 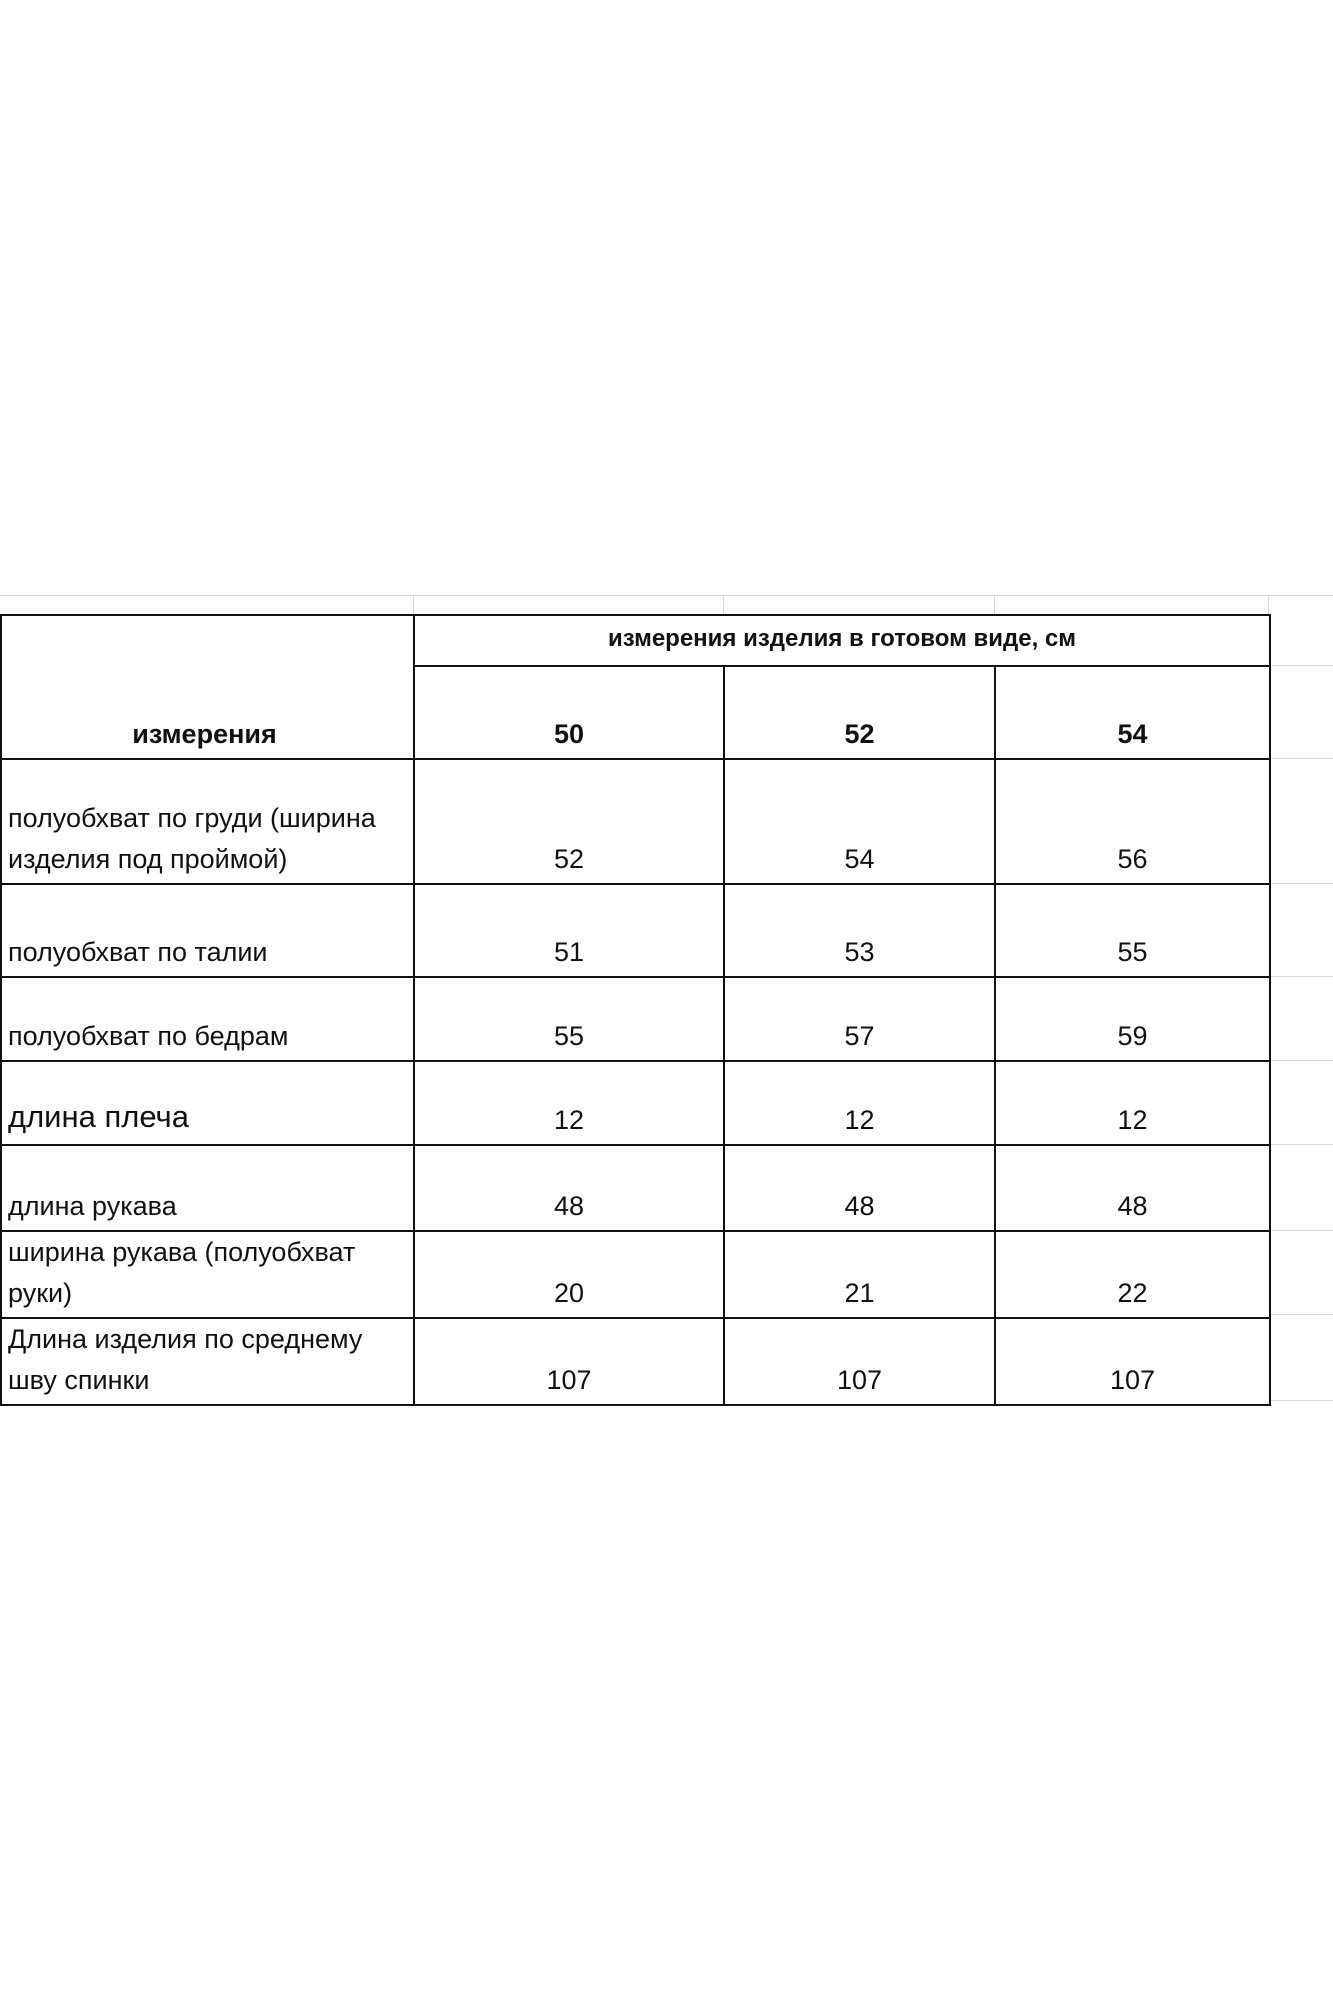 What do you see at coordinates (207, 1274) in the screenshot?
I see `measurement-label-cell: ширина рукава (полуобхват руки)` at bounding box center [207, 1274].